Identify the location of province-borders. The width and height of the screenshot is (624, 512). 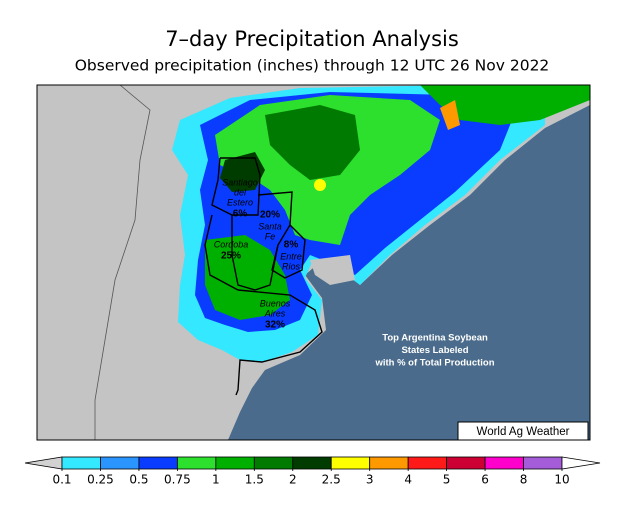
(263, 276).